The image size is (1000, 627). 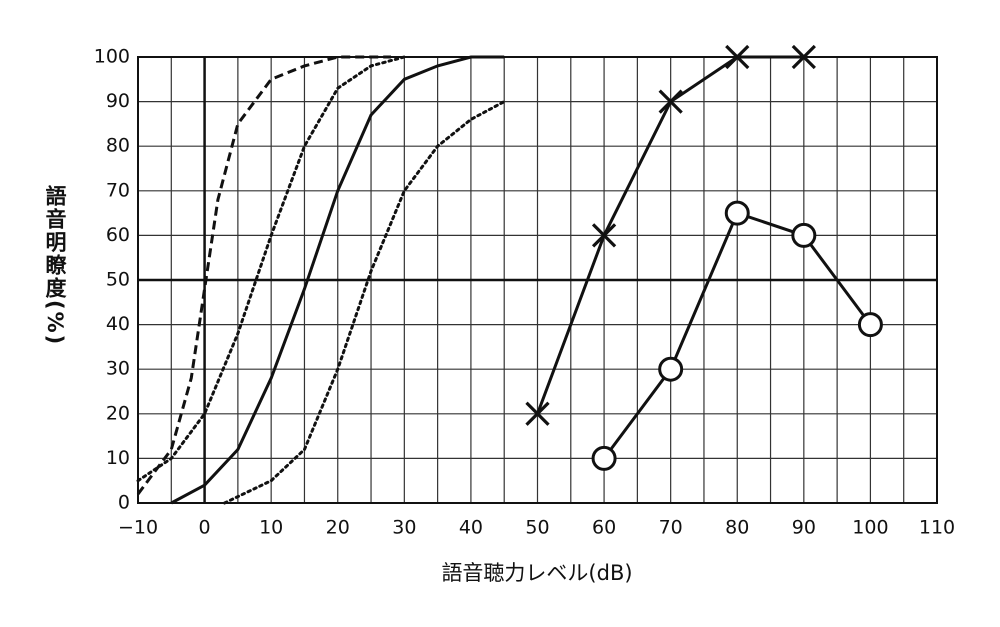 I want to click on y-tick-label: 60, so click(x=118, y=235).